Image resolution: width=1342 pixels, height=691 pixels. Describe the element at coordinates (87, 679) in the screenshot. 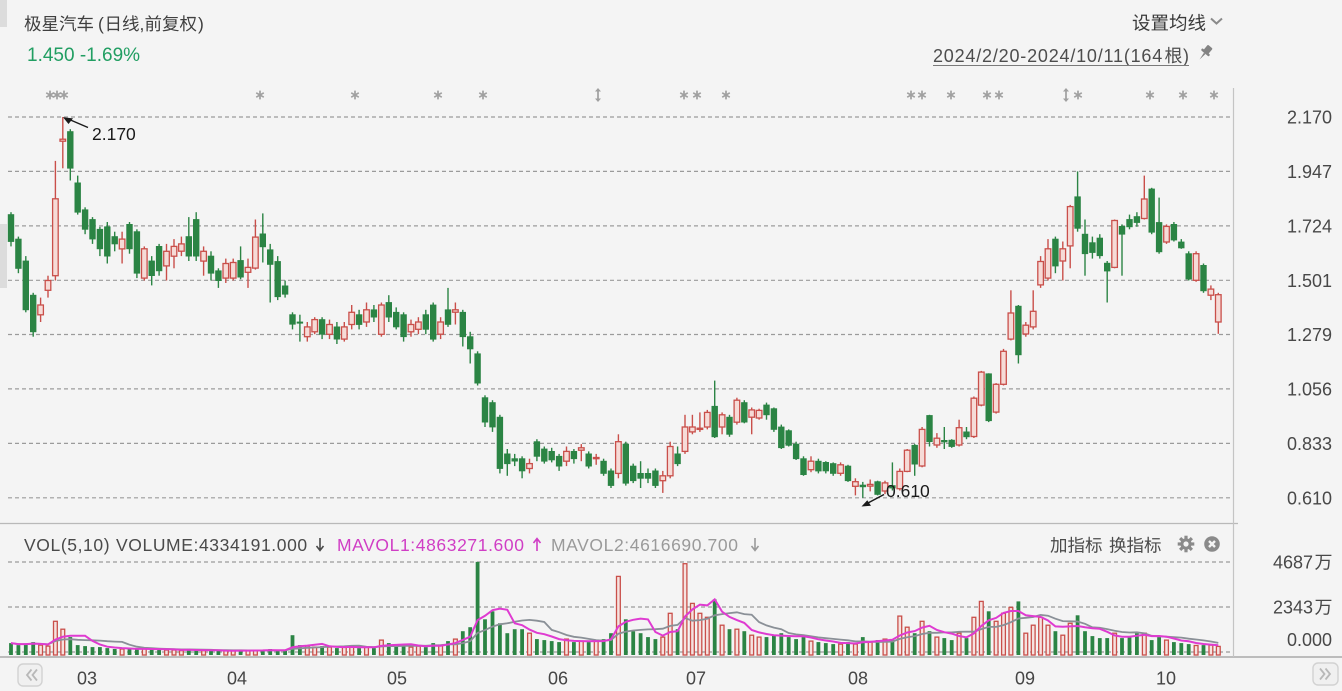

I see `svg-text: 03` at that location.